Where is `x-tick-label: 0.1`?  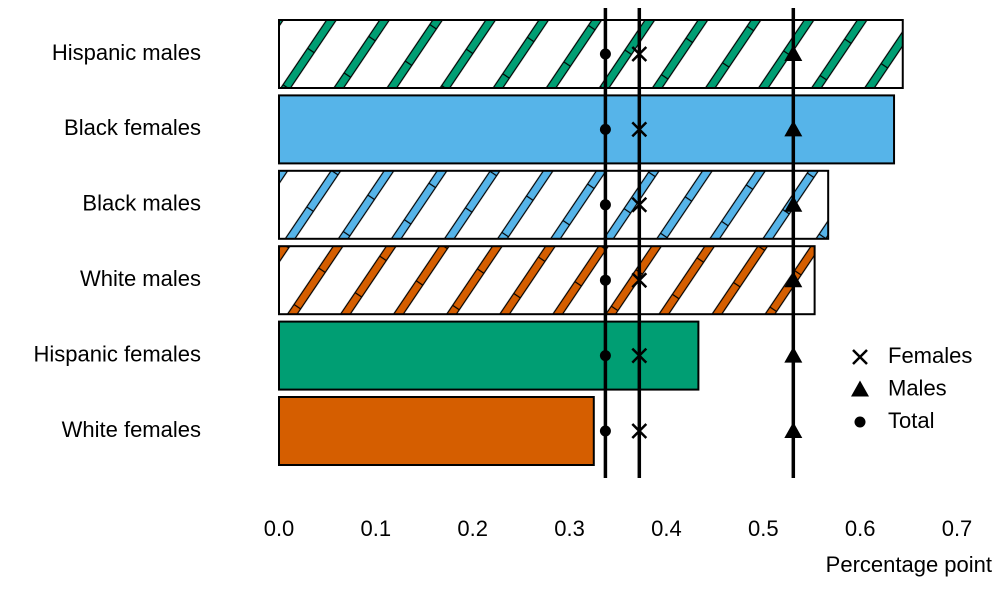
x-tick-label: 0.1 is located at coordinates (376, 528).